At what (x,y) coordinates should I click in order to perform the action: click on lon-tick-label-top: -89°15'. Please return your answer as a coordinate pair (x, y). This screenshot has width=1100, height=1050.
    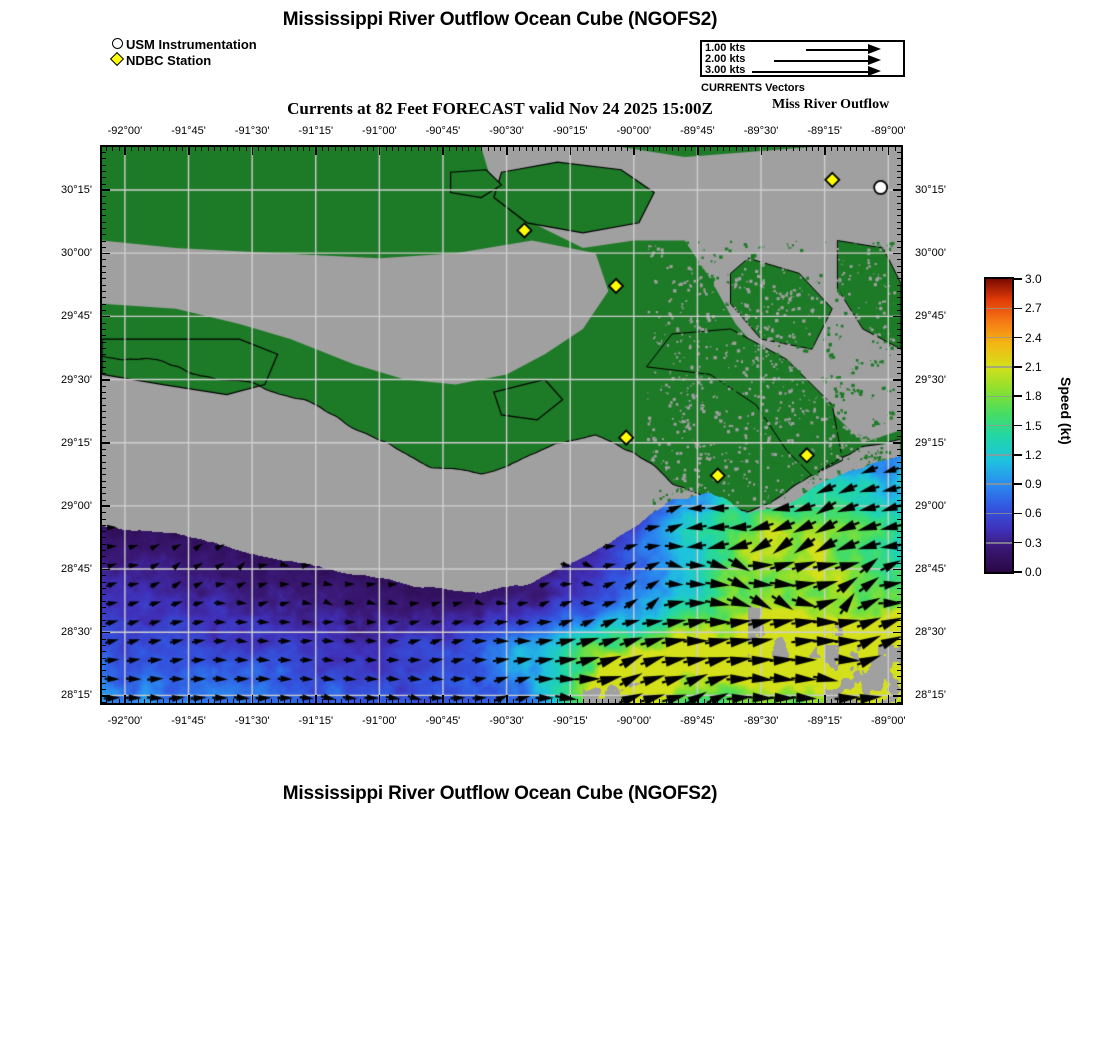
    Looking at the image, I should click on (824, 131).